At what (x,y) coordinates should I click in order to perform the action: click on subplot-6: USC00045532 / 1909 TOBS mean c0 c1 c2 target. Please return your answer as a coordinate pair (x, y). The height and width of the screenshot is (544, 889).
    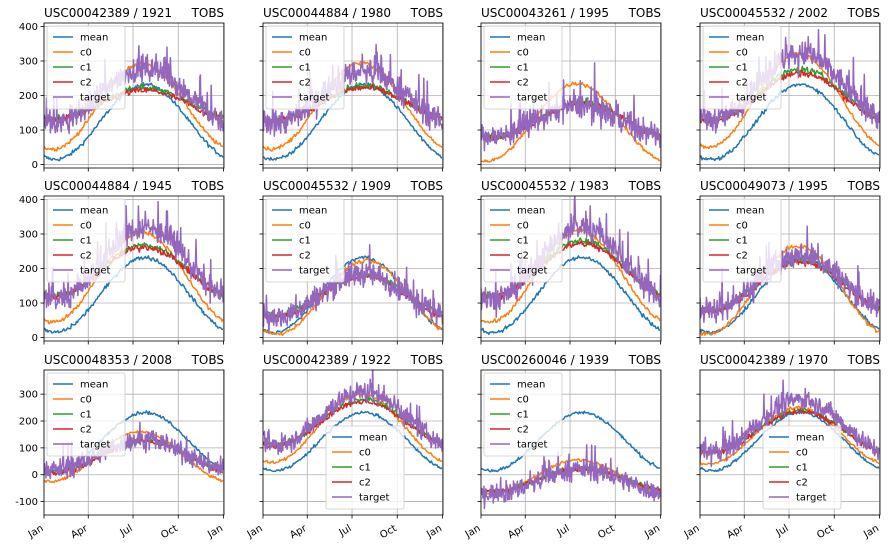
    Looking at the image, I should click on (351, 262).